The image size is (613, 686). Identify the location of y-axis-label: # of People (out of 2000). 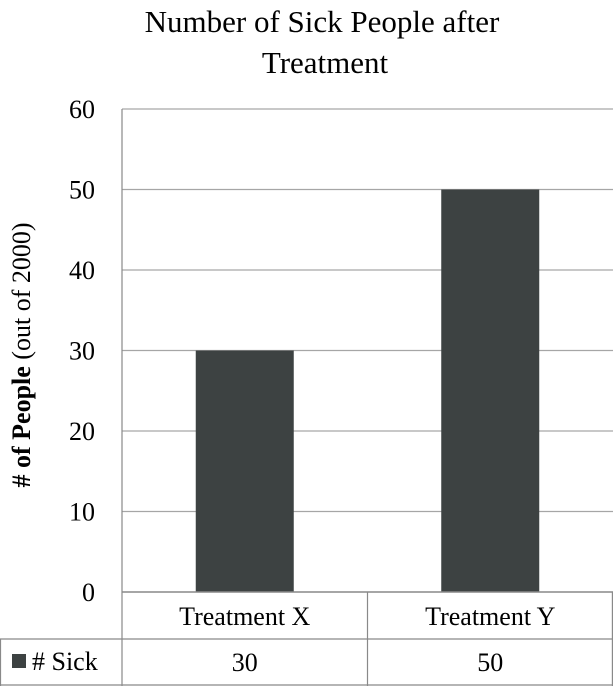
(21, 354).